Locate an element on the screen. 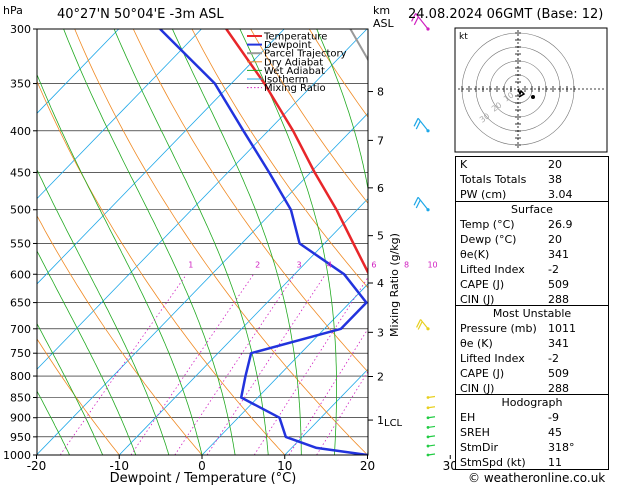 The width and height of the screenshot is (629, 486). mixing-ratio-label: 6 is located at coordinates (373, 264).